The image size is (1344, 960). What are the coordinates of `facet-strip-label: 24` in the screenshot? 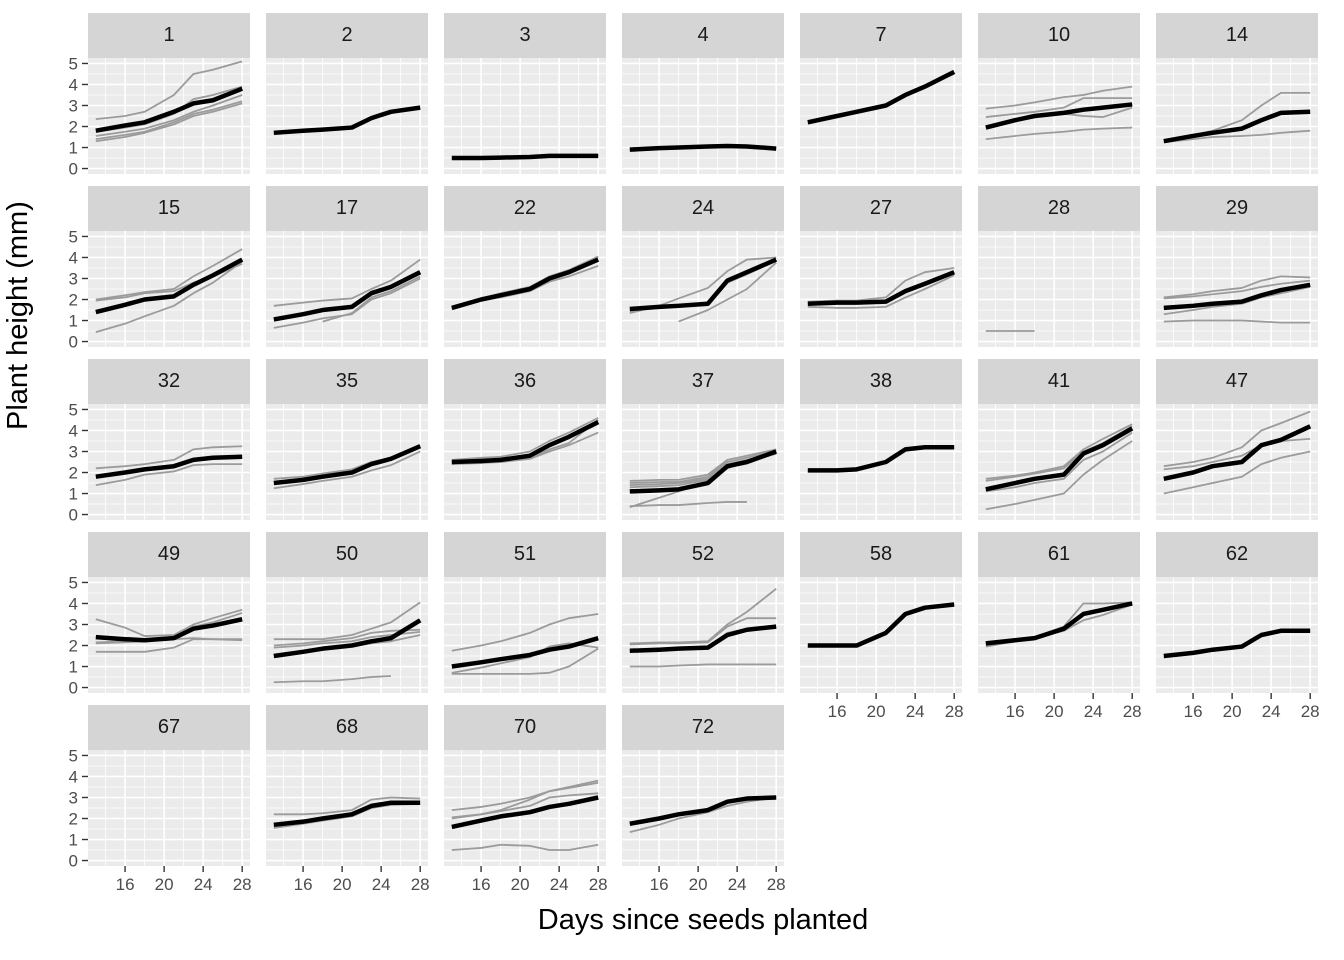 It's located at (703, 208).